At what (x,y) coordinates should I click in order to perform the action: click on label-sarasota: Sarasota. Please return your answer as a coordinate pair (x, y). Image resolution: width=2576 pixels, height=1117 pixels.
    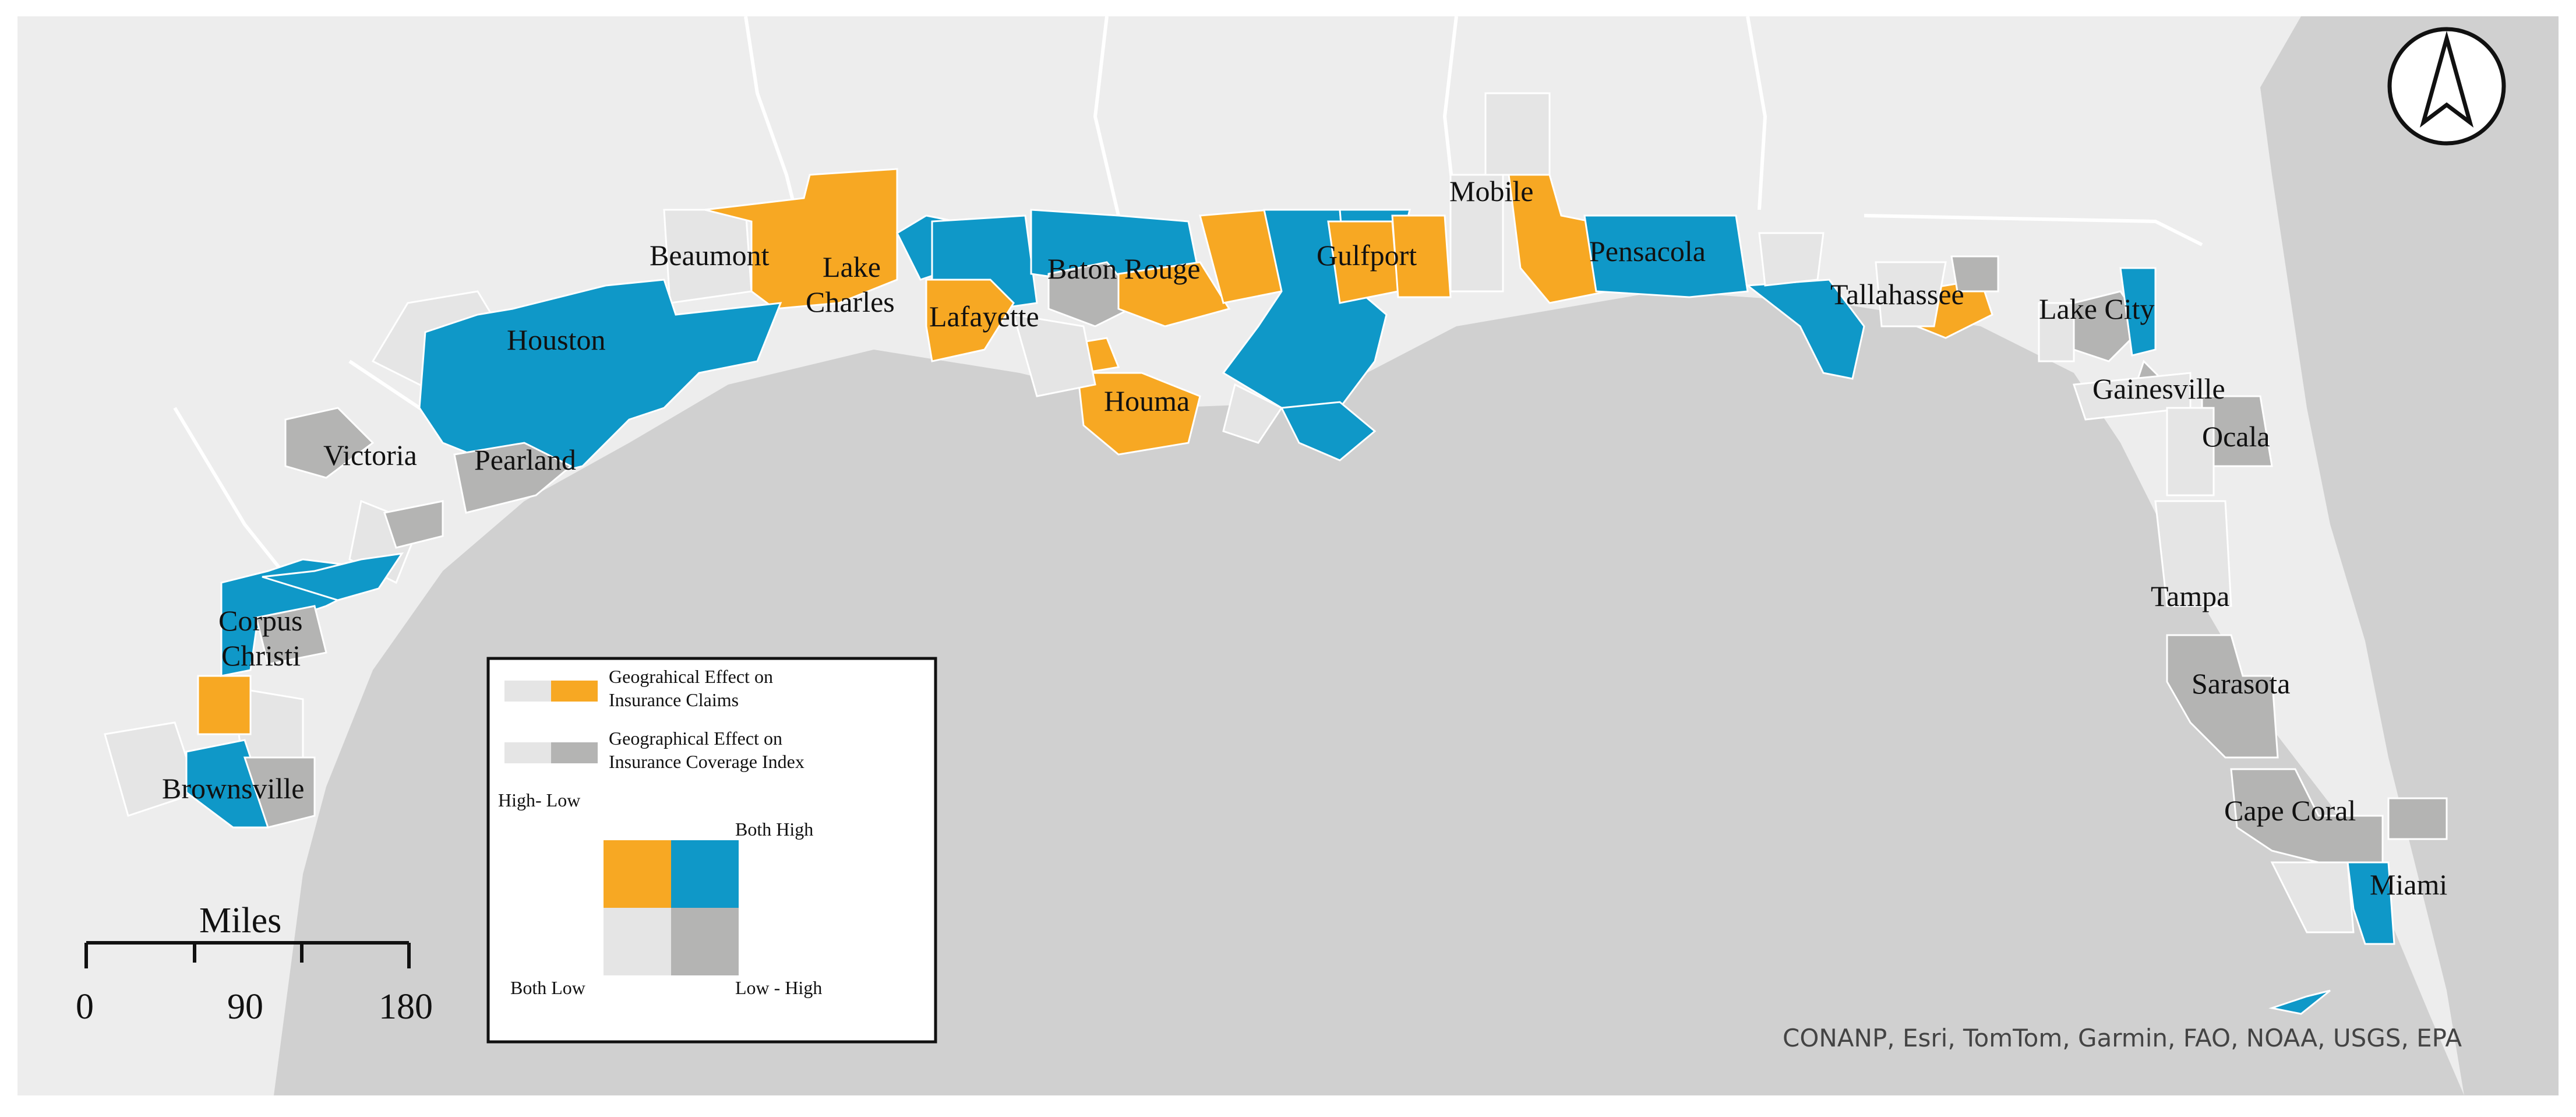
    Looking at the image, I should click on (2241, 684).